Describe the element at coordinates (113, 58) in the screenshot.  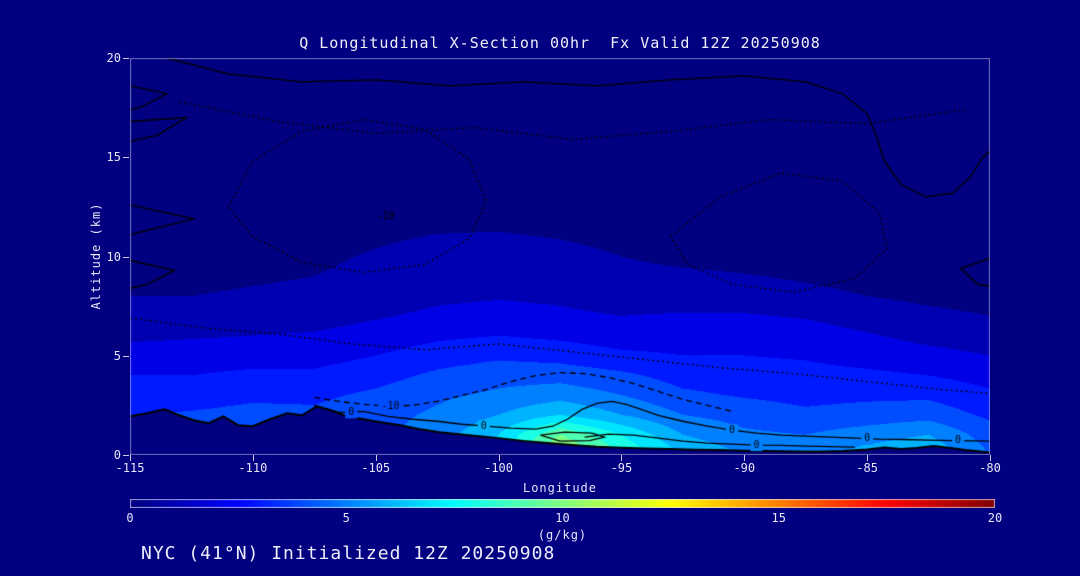
I see `y-tick-label: 20` at that location.